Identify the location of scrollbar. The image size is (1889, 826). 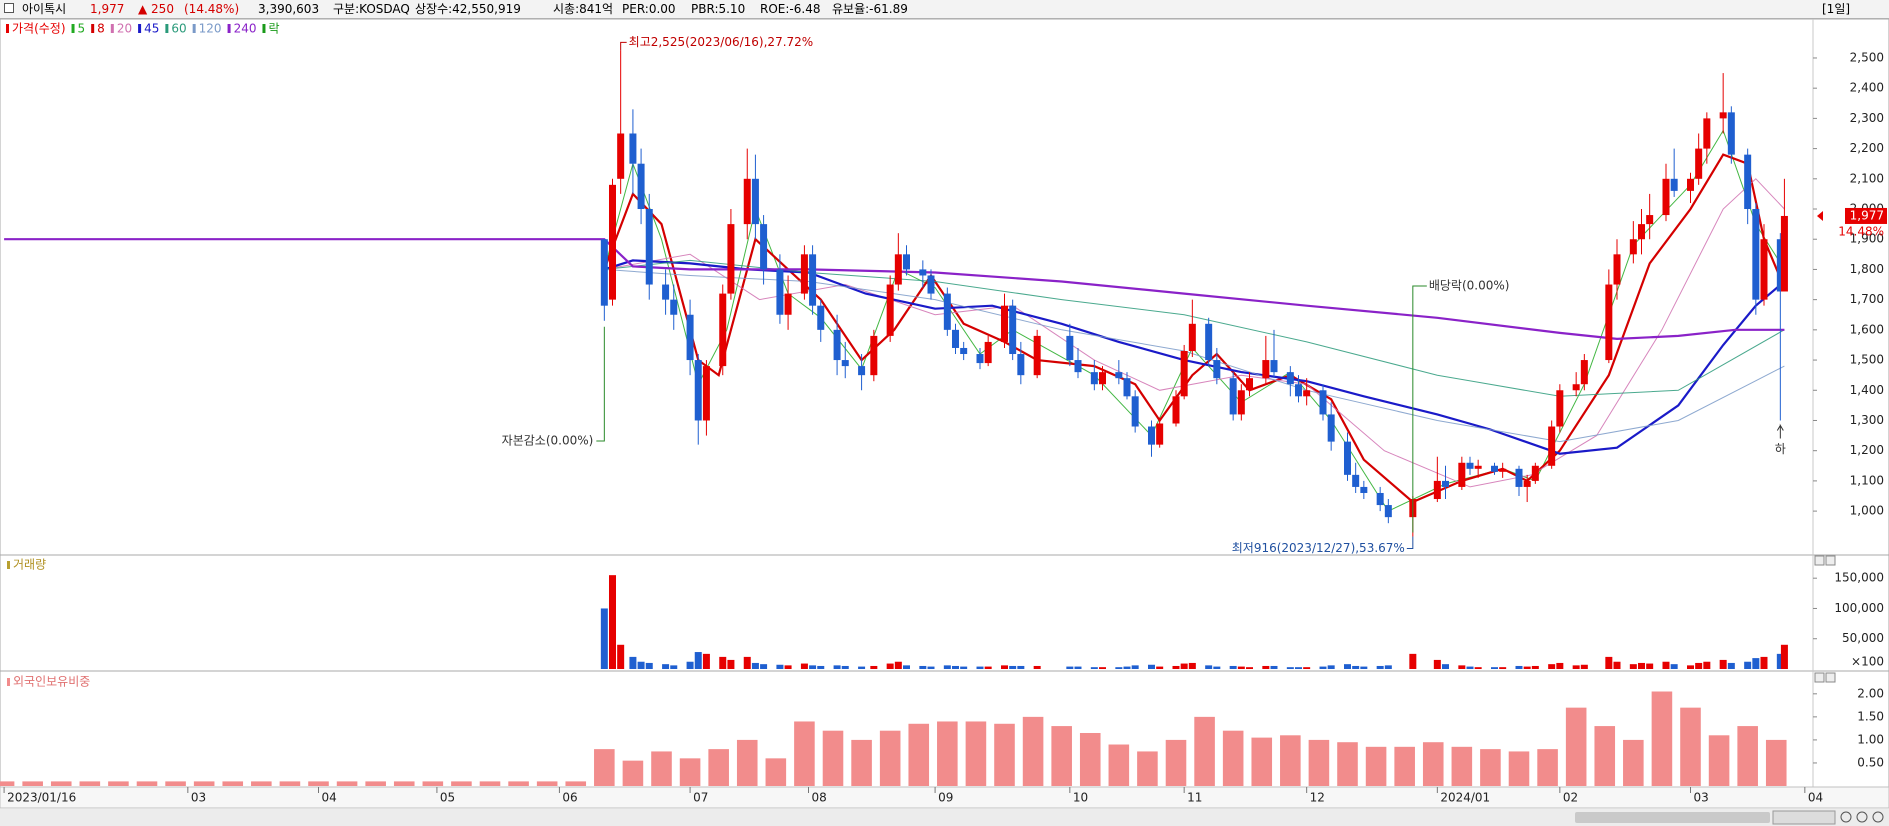
(944, 817).